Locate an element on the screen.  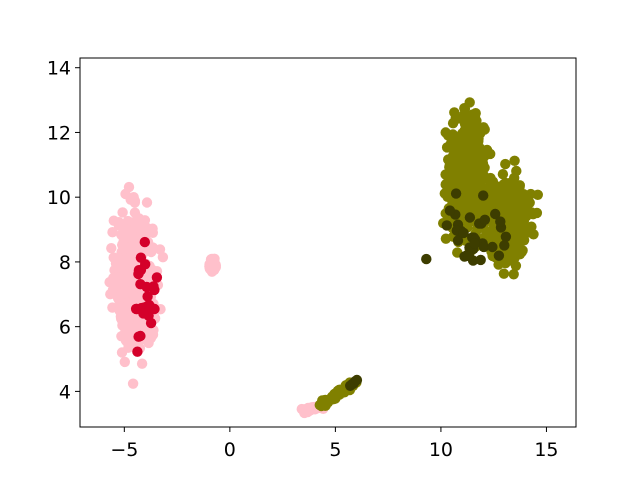
x-tick-label: −5 is located at coordinates (124, 450).